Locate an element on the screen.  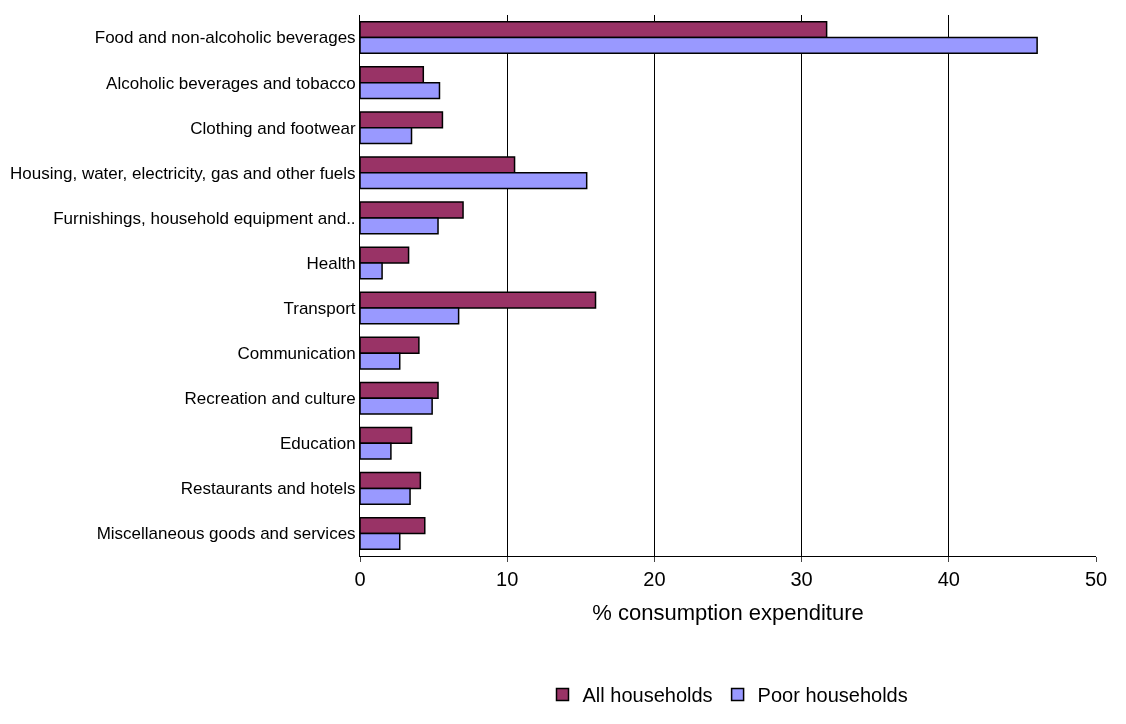
x-axis-title: % consumption expenditure is located at coordinates (728, 612).